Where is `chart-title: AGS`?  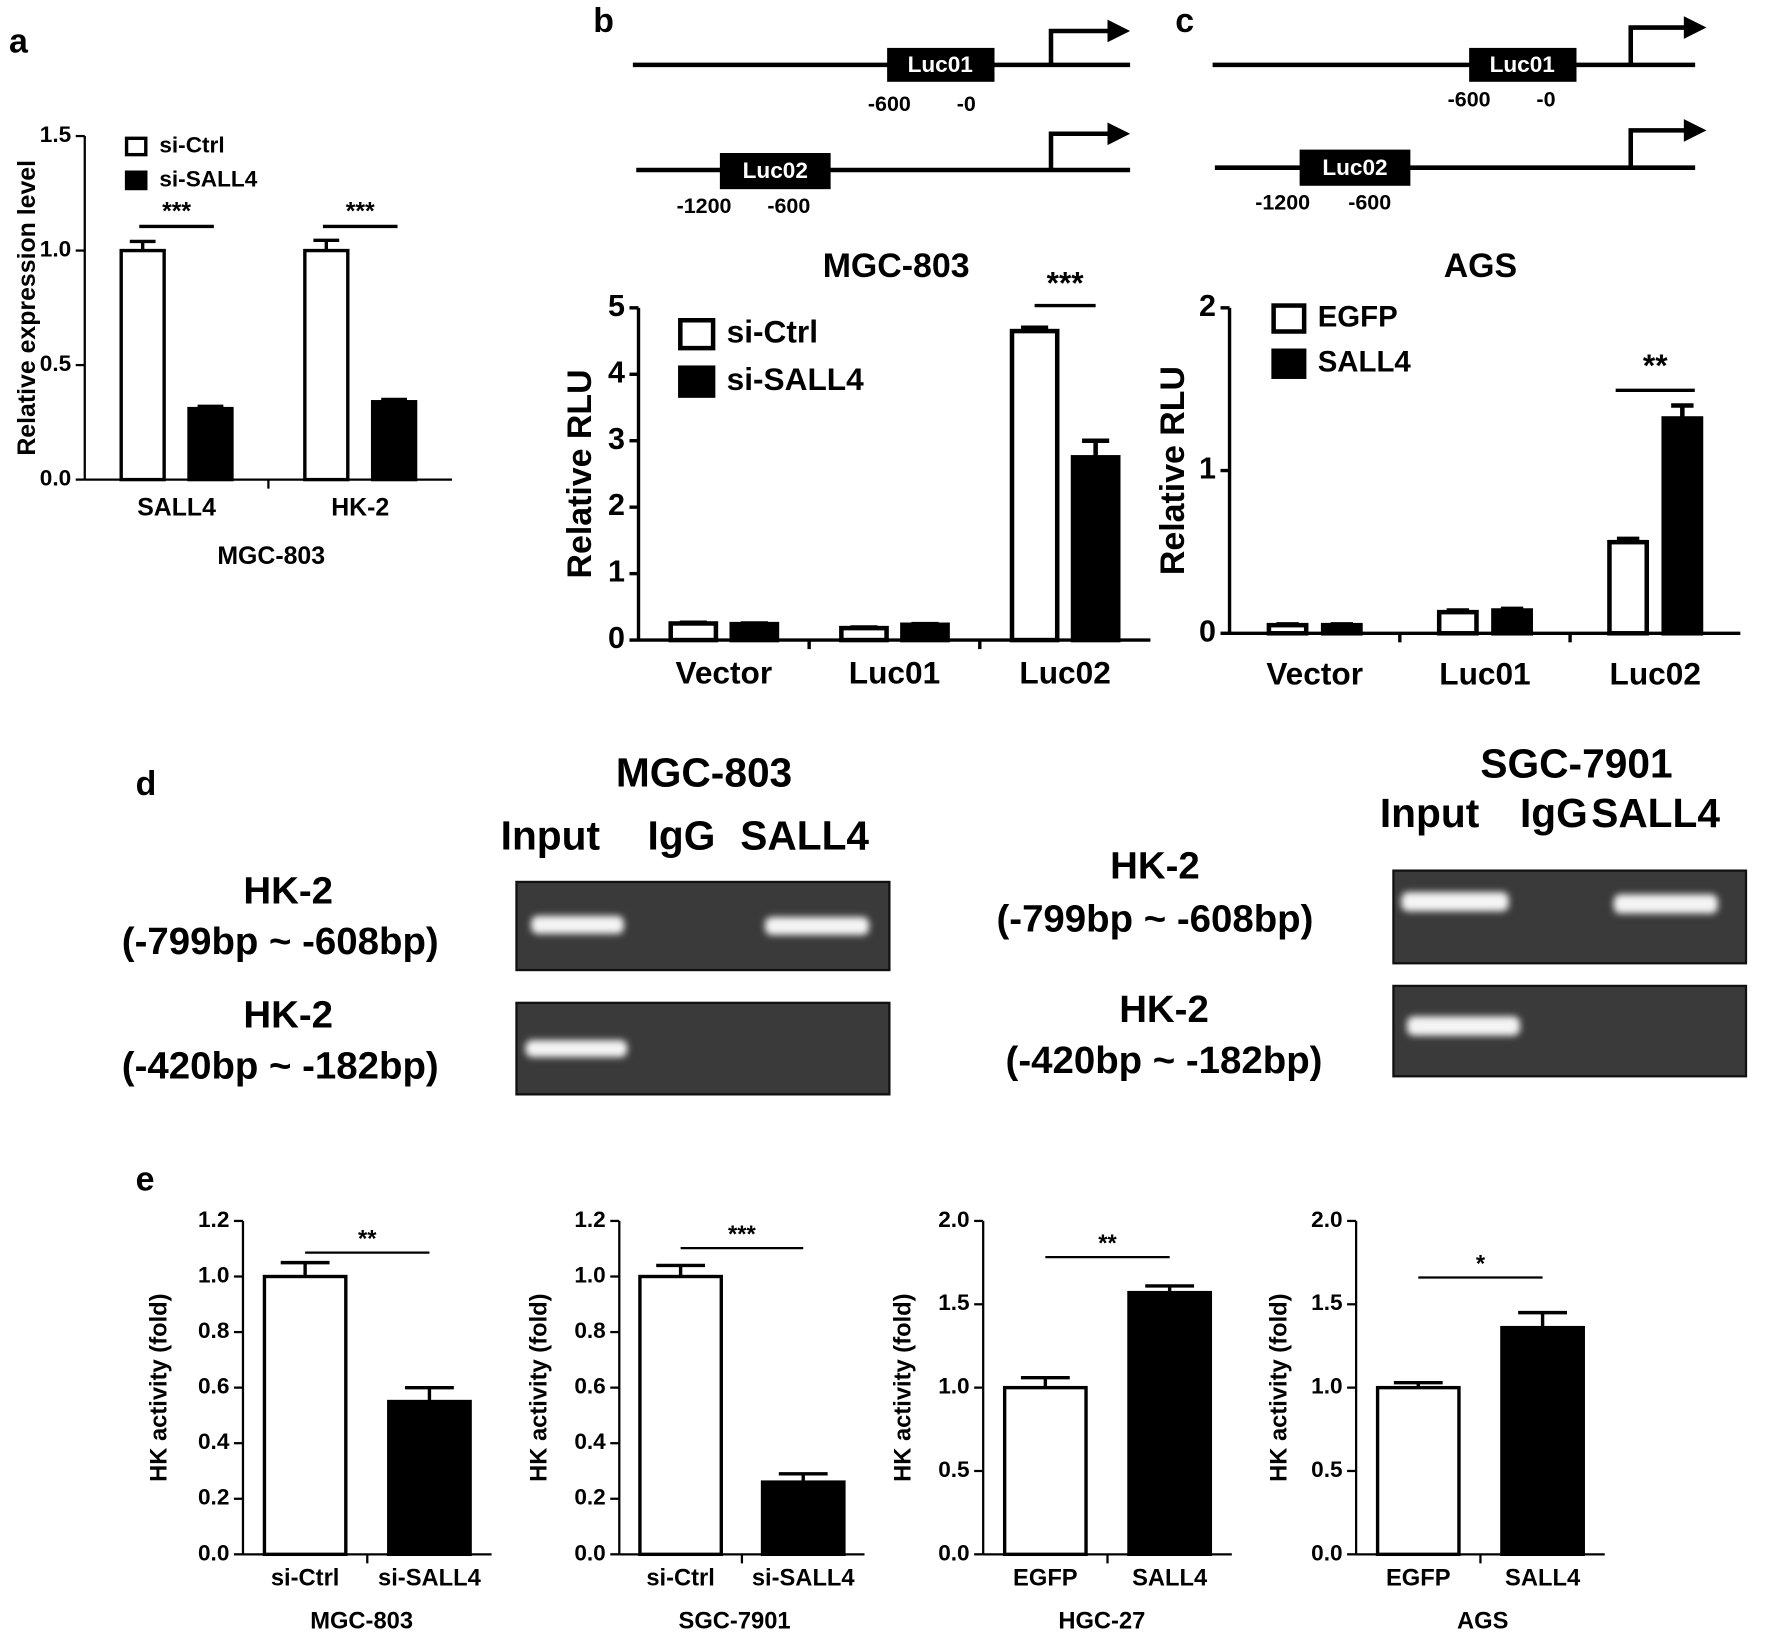 chart-title: AGS is located at coordinates (1480, 266).